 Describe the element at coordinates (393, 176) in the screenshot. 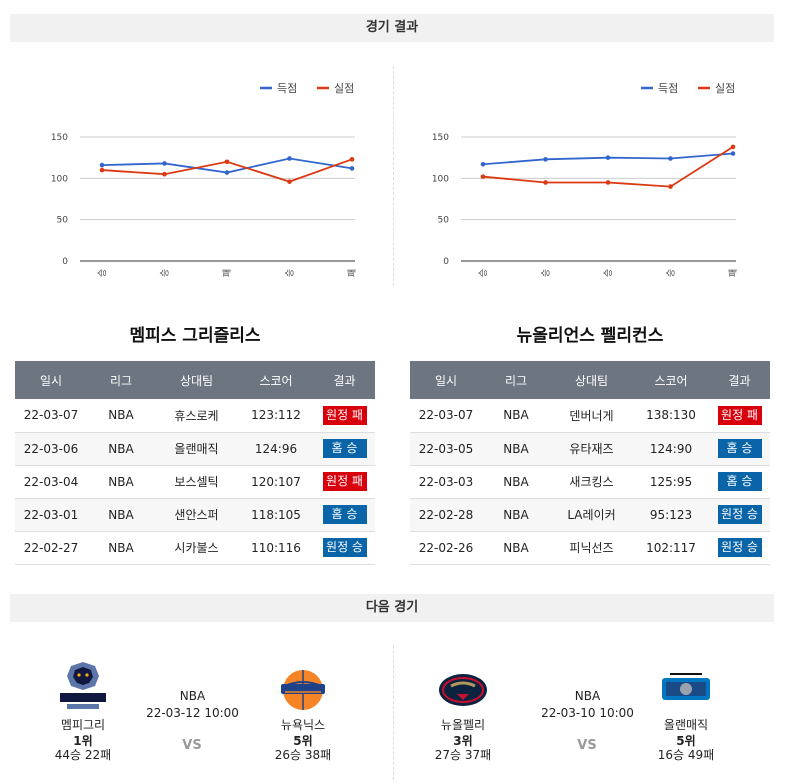

I see `divider` at that location.